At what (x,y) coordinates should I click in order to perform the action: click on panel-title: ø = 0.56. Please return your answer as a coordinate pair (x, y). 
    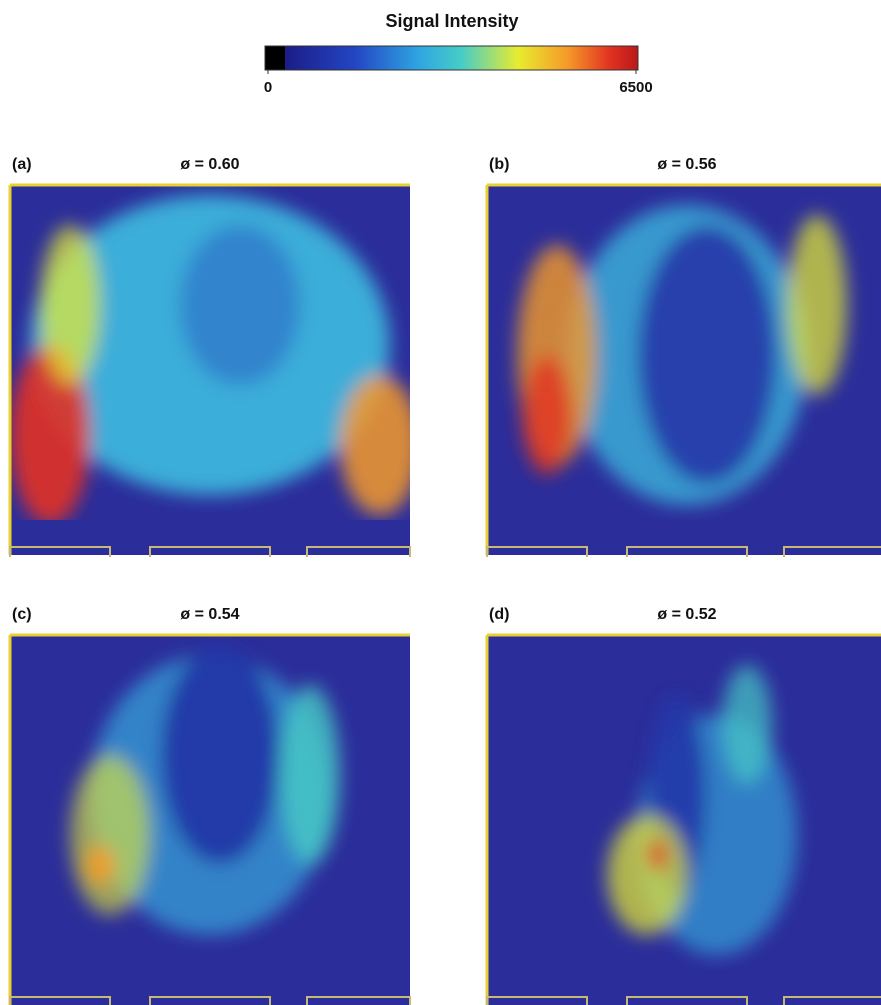
    Looking at the image, I should click on (686, 164).